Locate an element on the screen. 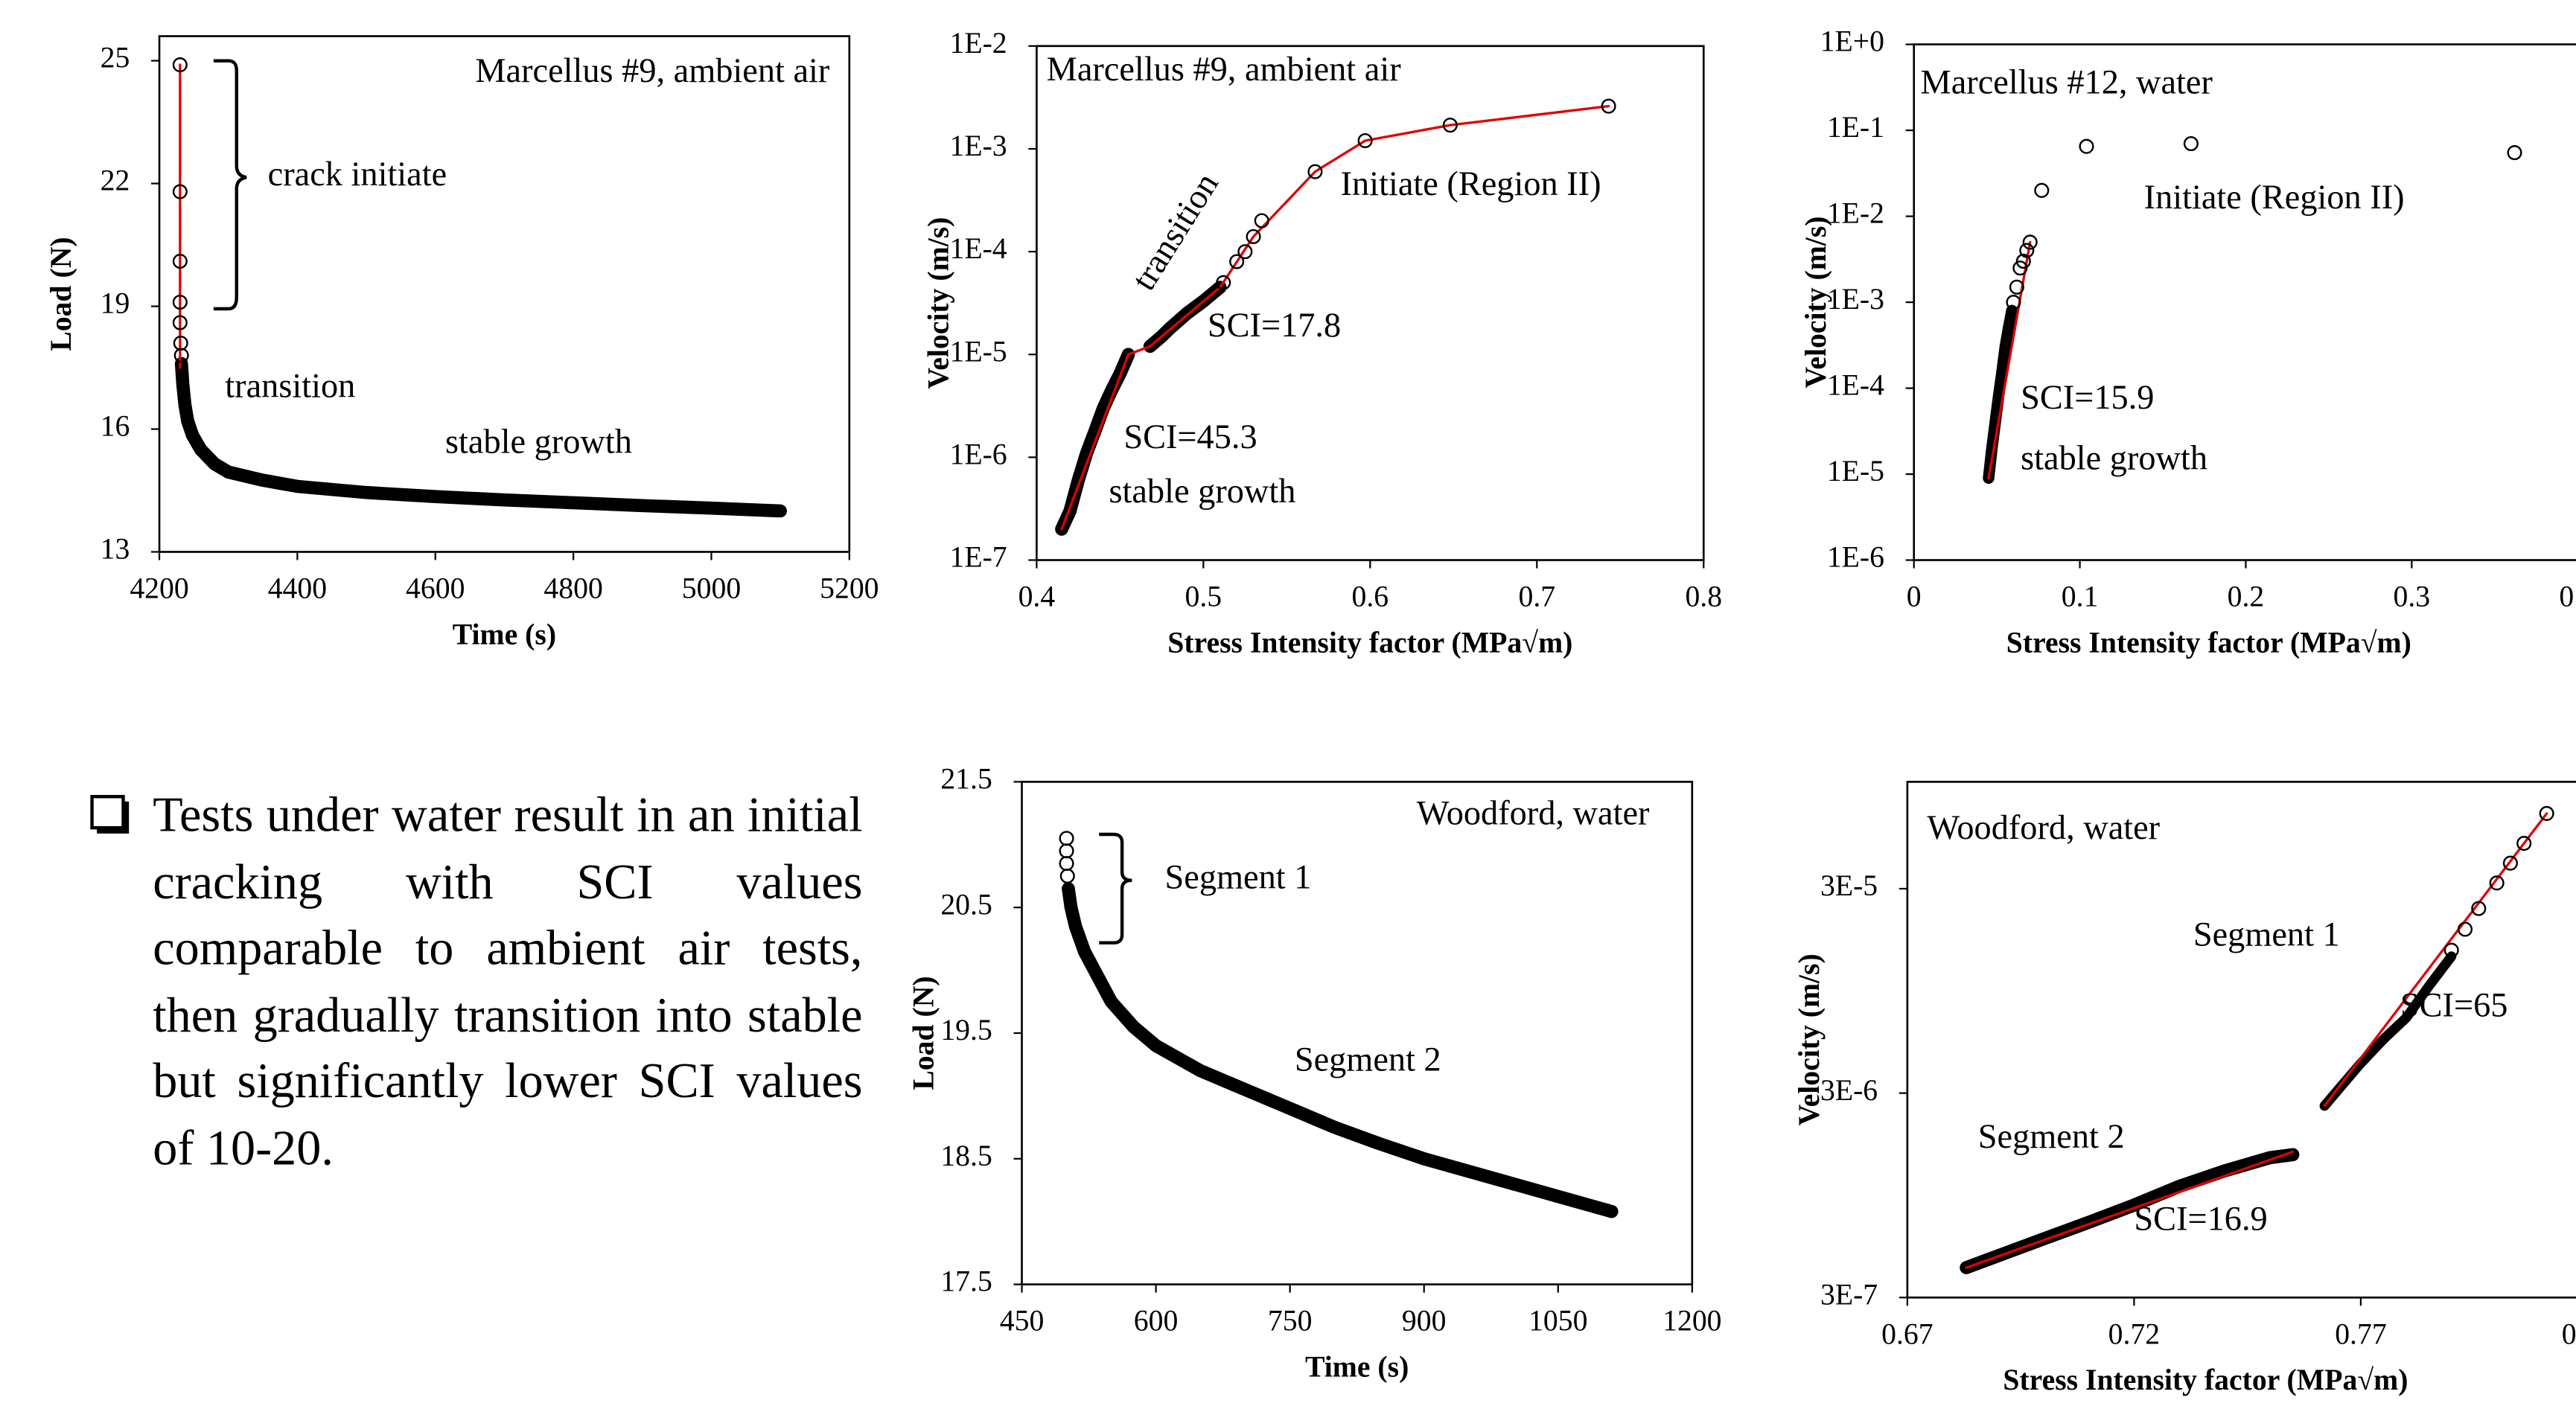 This screenshot has width=2576, height=1403. x-tick-label: 4600 is located at coordinates (436, 588).